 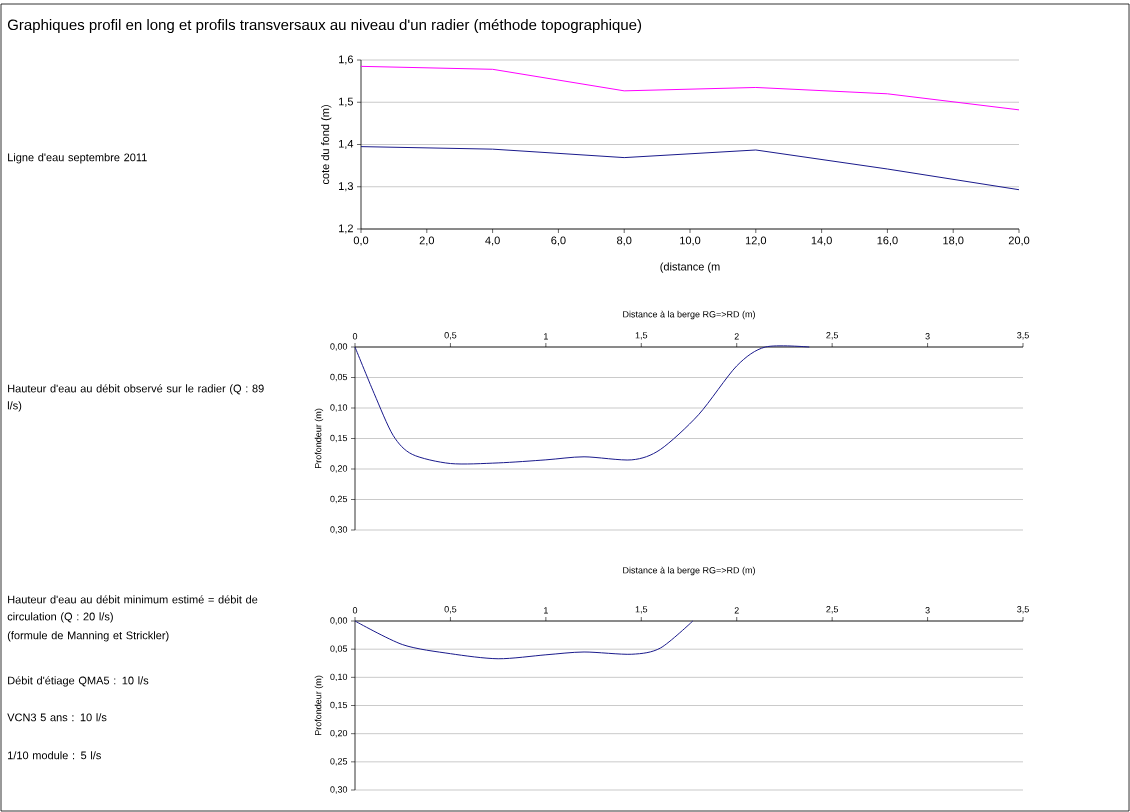 I want to click on x-axis-title: (distance (m, so click(x=690, y=267).